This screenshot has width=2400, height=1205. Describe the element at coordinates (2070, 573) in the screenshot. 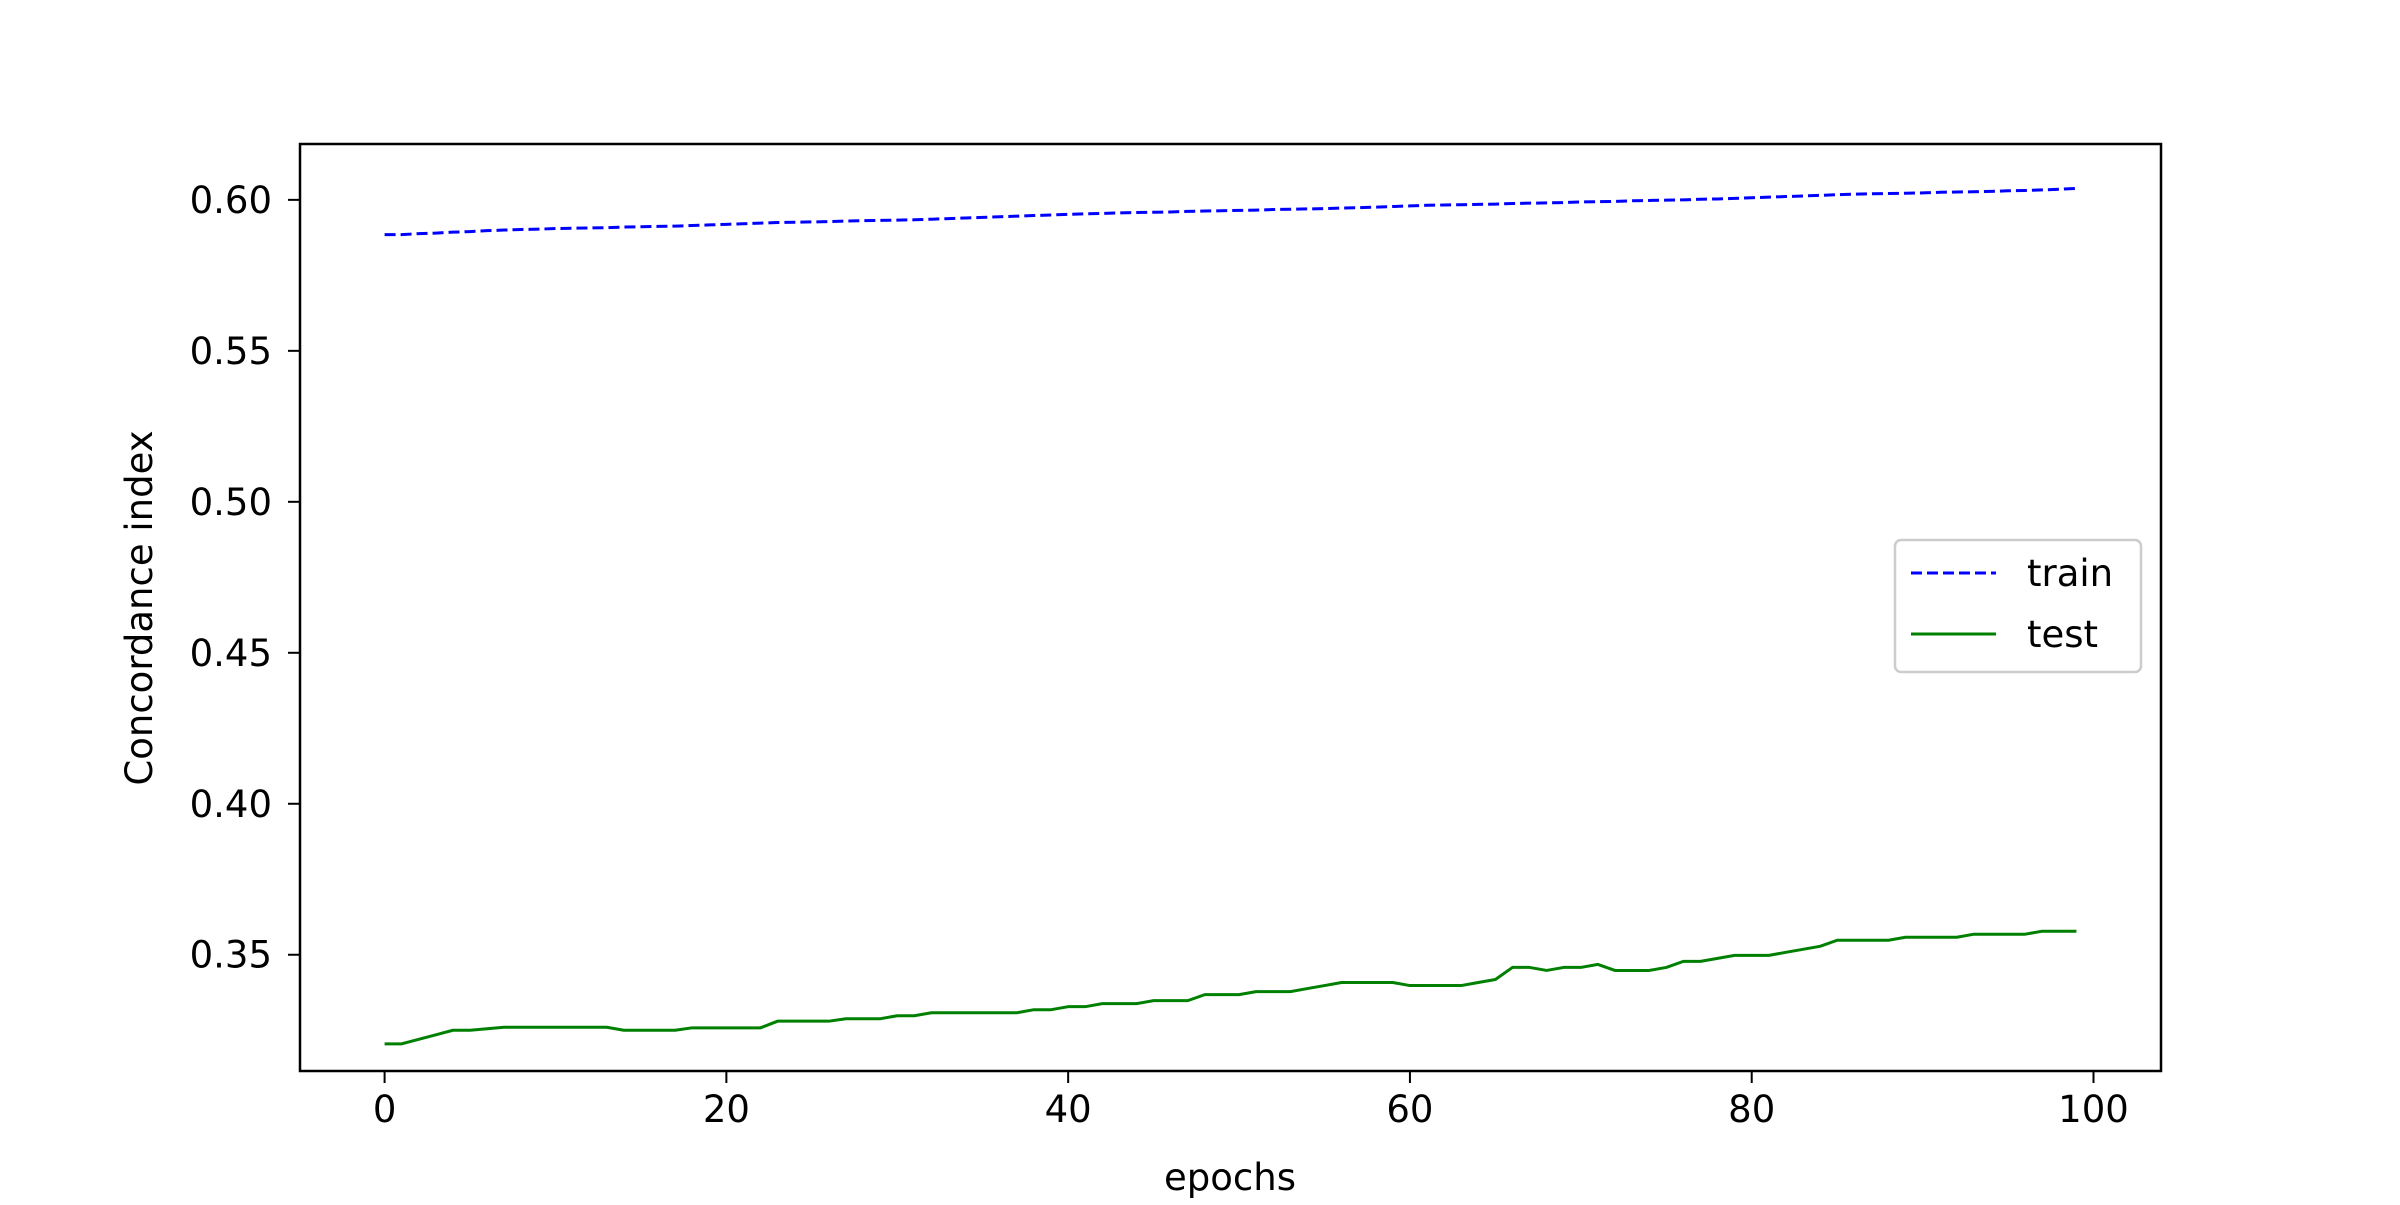

I see `legend-label-train: train` at that location.